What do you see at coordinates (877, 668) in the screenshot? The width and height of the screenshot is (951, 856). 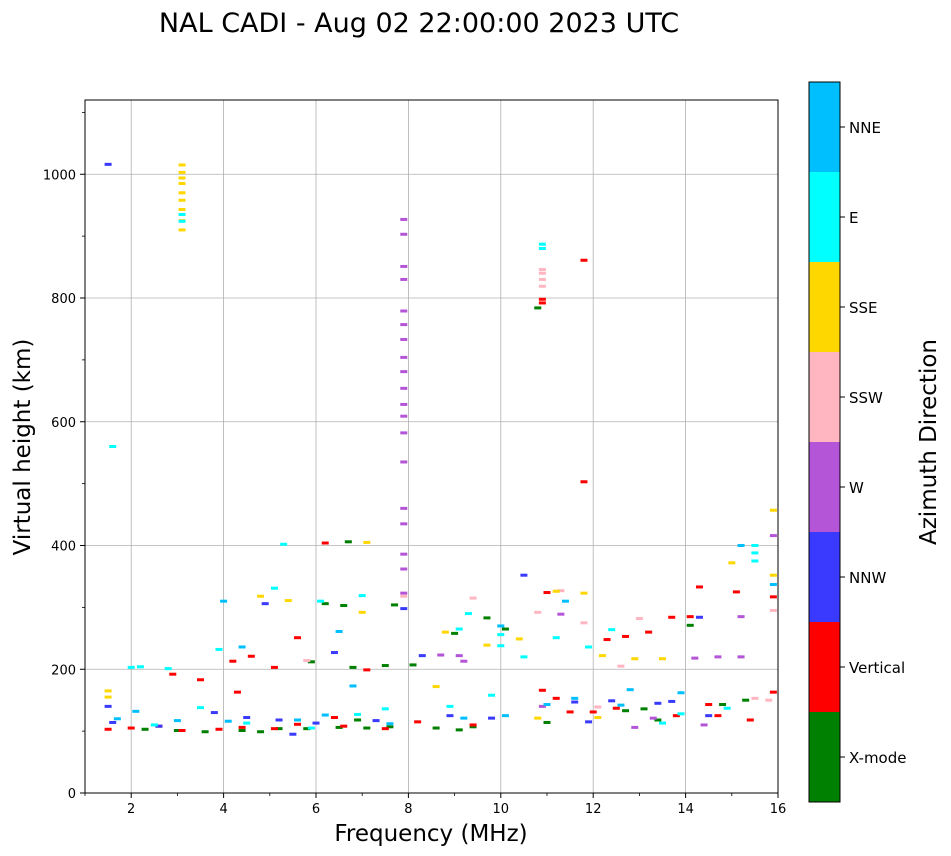 I see `colorbar-tick-label: Vertical` at bounding box center [877, 668].